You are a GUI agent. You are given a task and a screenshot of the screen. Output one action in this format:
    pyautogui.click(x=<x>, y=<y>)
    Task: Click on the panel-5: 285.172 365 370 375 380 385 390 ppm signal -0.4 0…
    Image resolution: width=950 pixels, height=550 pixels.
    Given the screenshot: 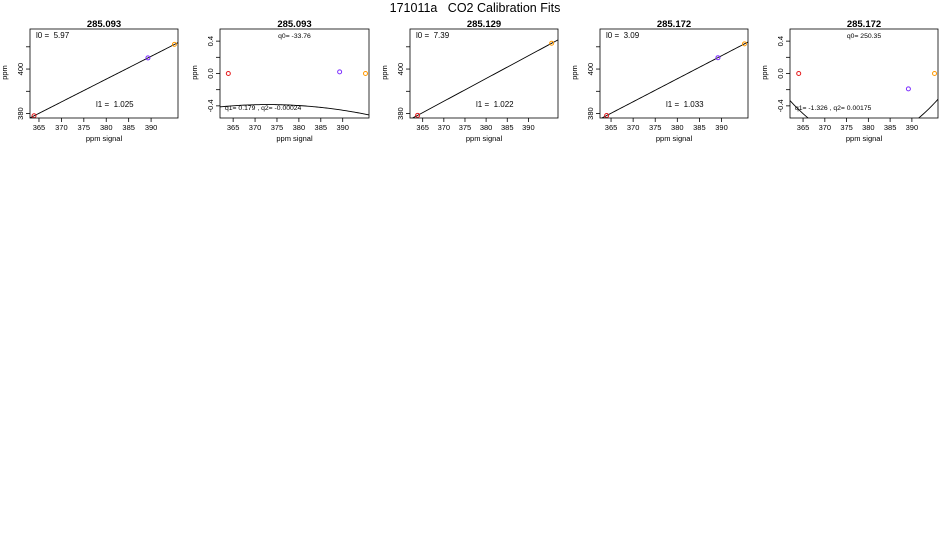 What is the action you would take?
    pyautogui.click(x=849, y=81)
    